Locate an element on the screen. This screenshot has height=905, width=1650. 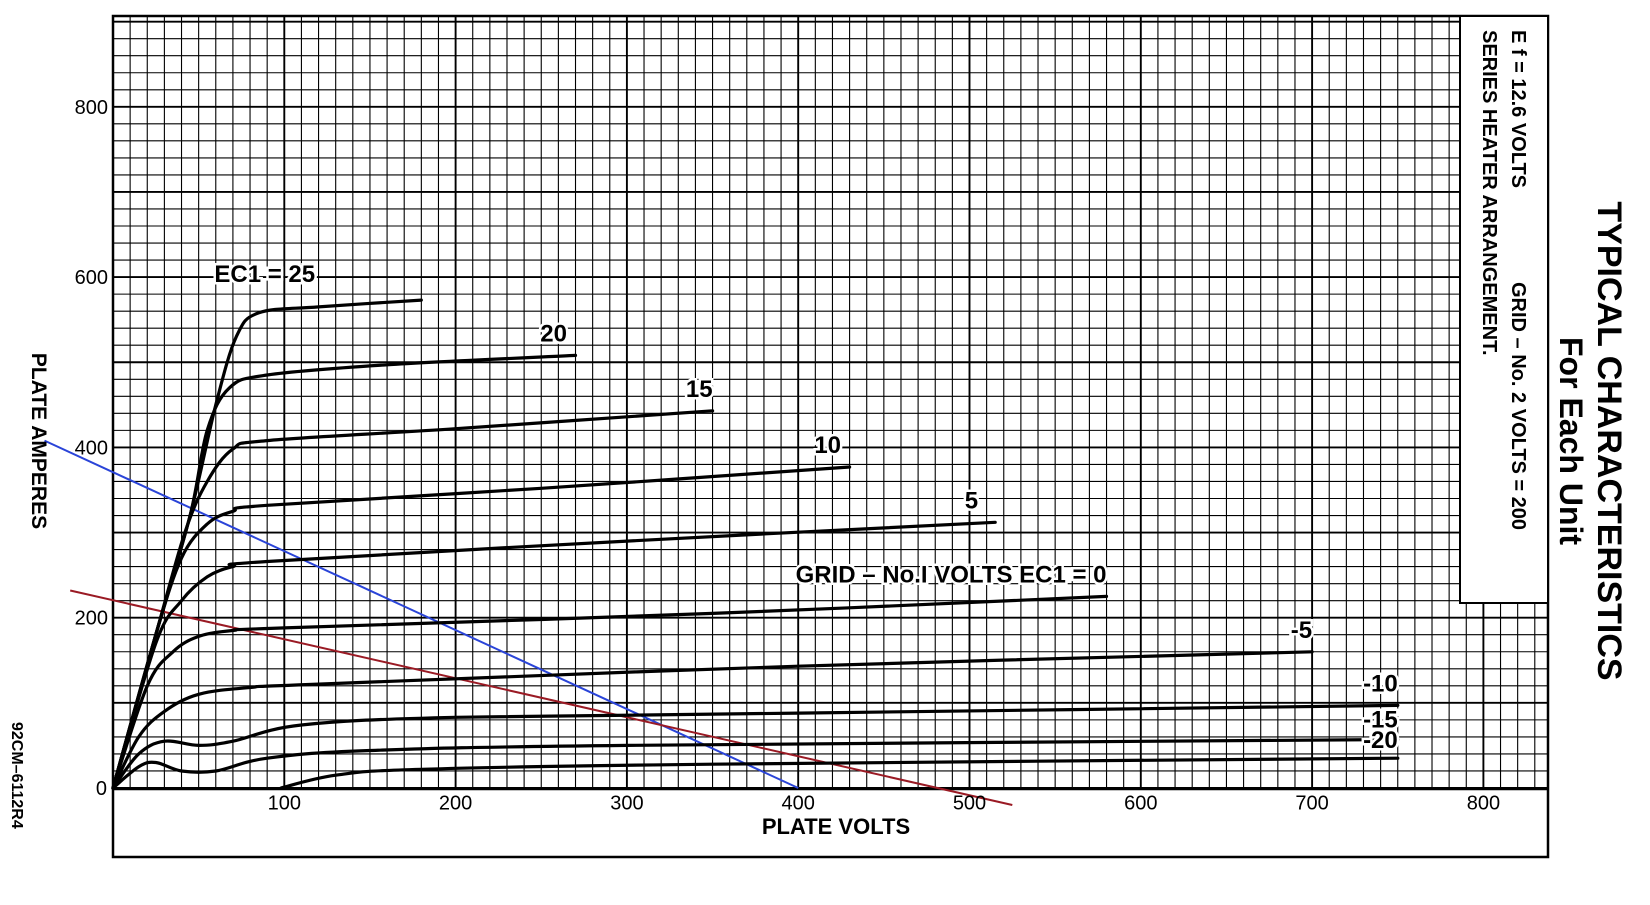
chart-title: TYPICAL CHARACTERISTICS is located at coordinates (1609, 440).